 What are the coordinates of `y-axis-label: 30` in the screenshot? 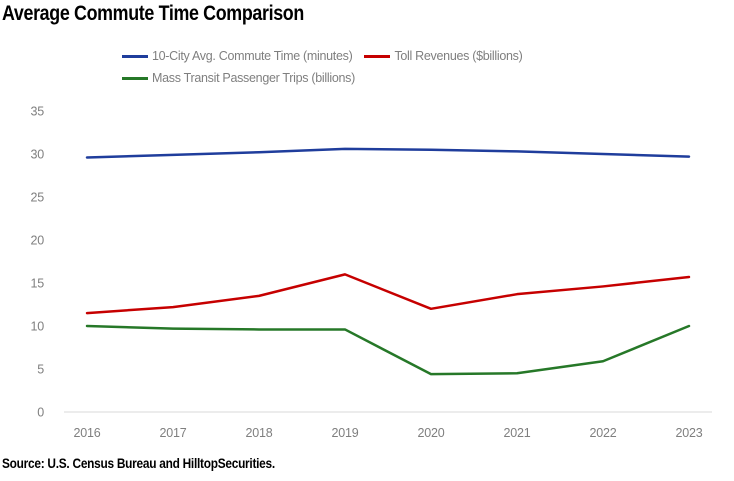 It's located at (37, 155).